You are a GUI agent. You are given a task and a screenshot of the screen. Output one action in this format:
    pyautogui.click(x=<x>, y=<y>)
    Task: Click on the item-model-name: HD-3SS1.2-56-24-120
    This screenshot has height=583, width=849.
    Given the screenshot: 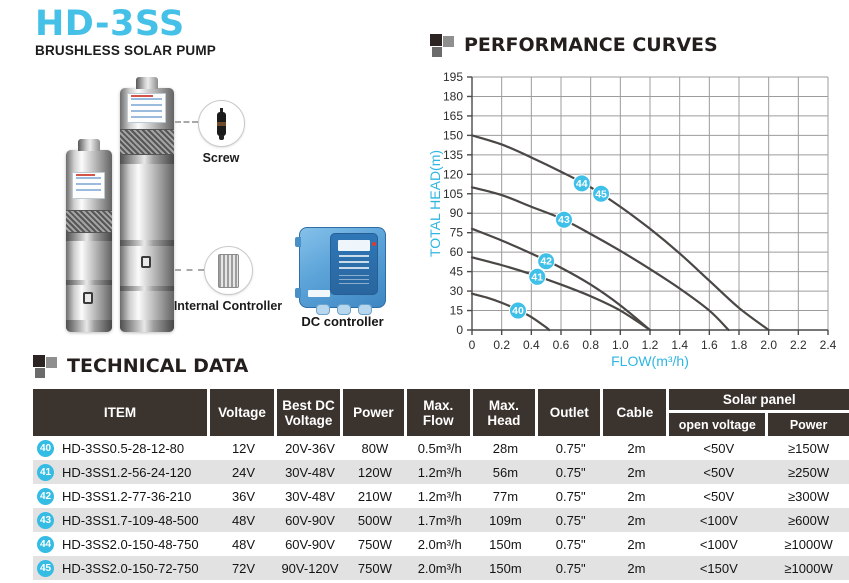 What is the action you would take?
    pyautogui.click(x=127, y=472)
    